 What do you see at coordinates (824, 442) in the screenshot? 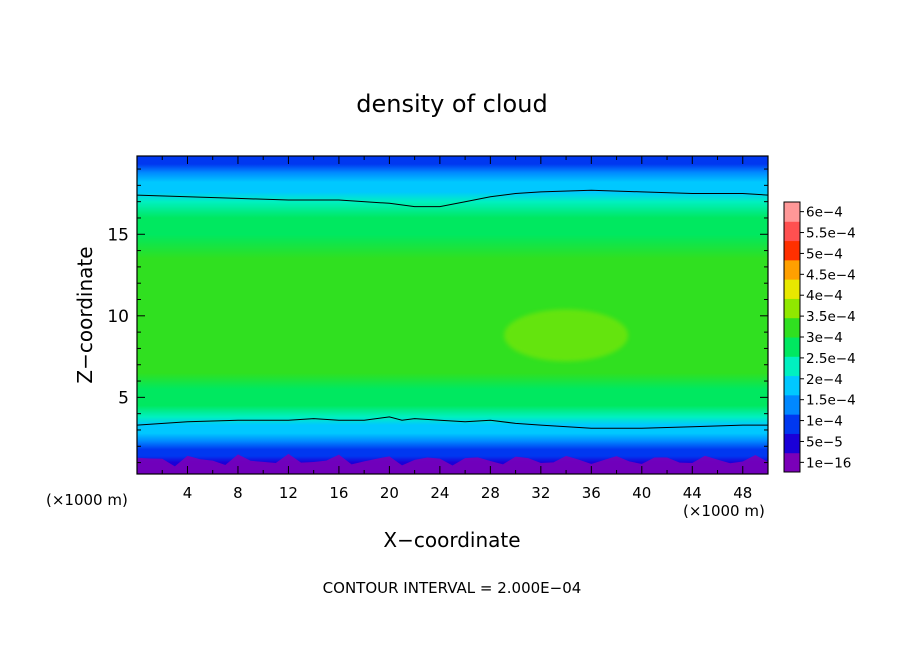
I see `colorbar-label: 5e−5` at bounding box center [824, 442].